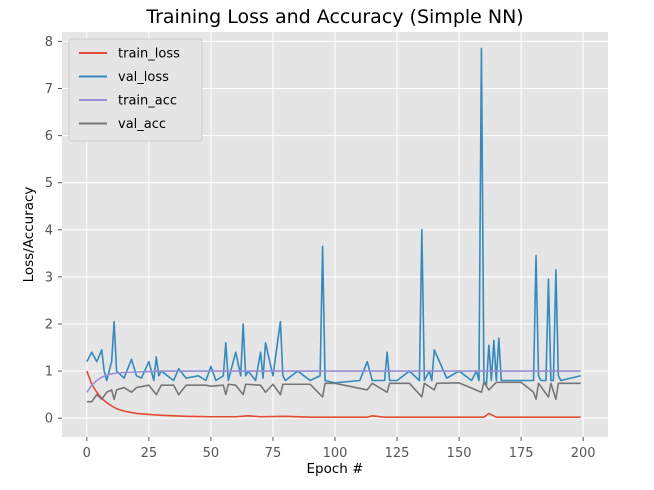 The height and width of the screenshot is (490, 654). What do you see at coordinates (143, 77) in the screenshot?
I see `legend-label-val_loss: val_loss` at bounding box center [143, 77].